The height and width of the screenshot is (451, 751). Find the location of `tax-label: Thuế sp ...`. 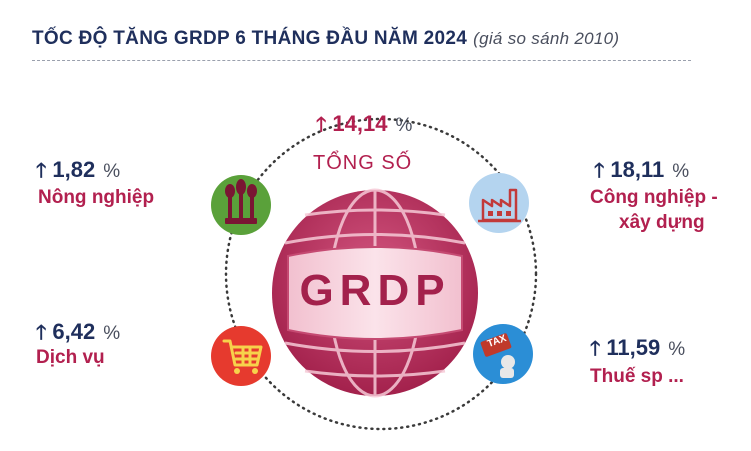

tax-label: Thuế sp ... is located at coordinates (637, 376).